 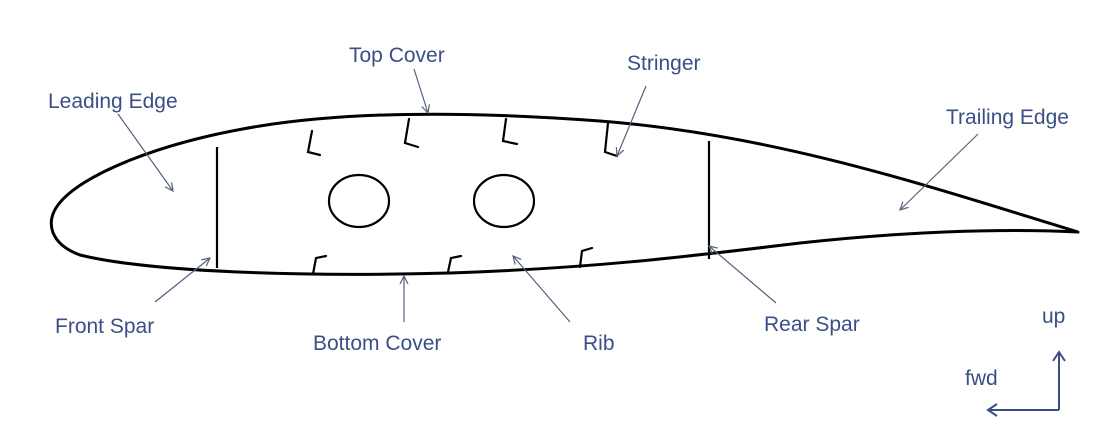 What do you see at coordinates (939, 171) in the screenshot?
I see `leader-trailing-edge` at bounding box center [939, 171].